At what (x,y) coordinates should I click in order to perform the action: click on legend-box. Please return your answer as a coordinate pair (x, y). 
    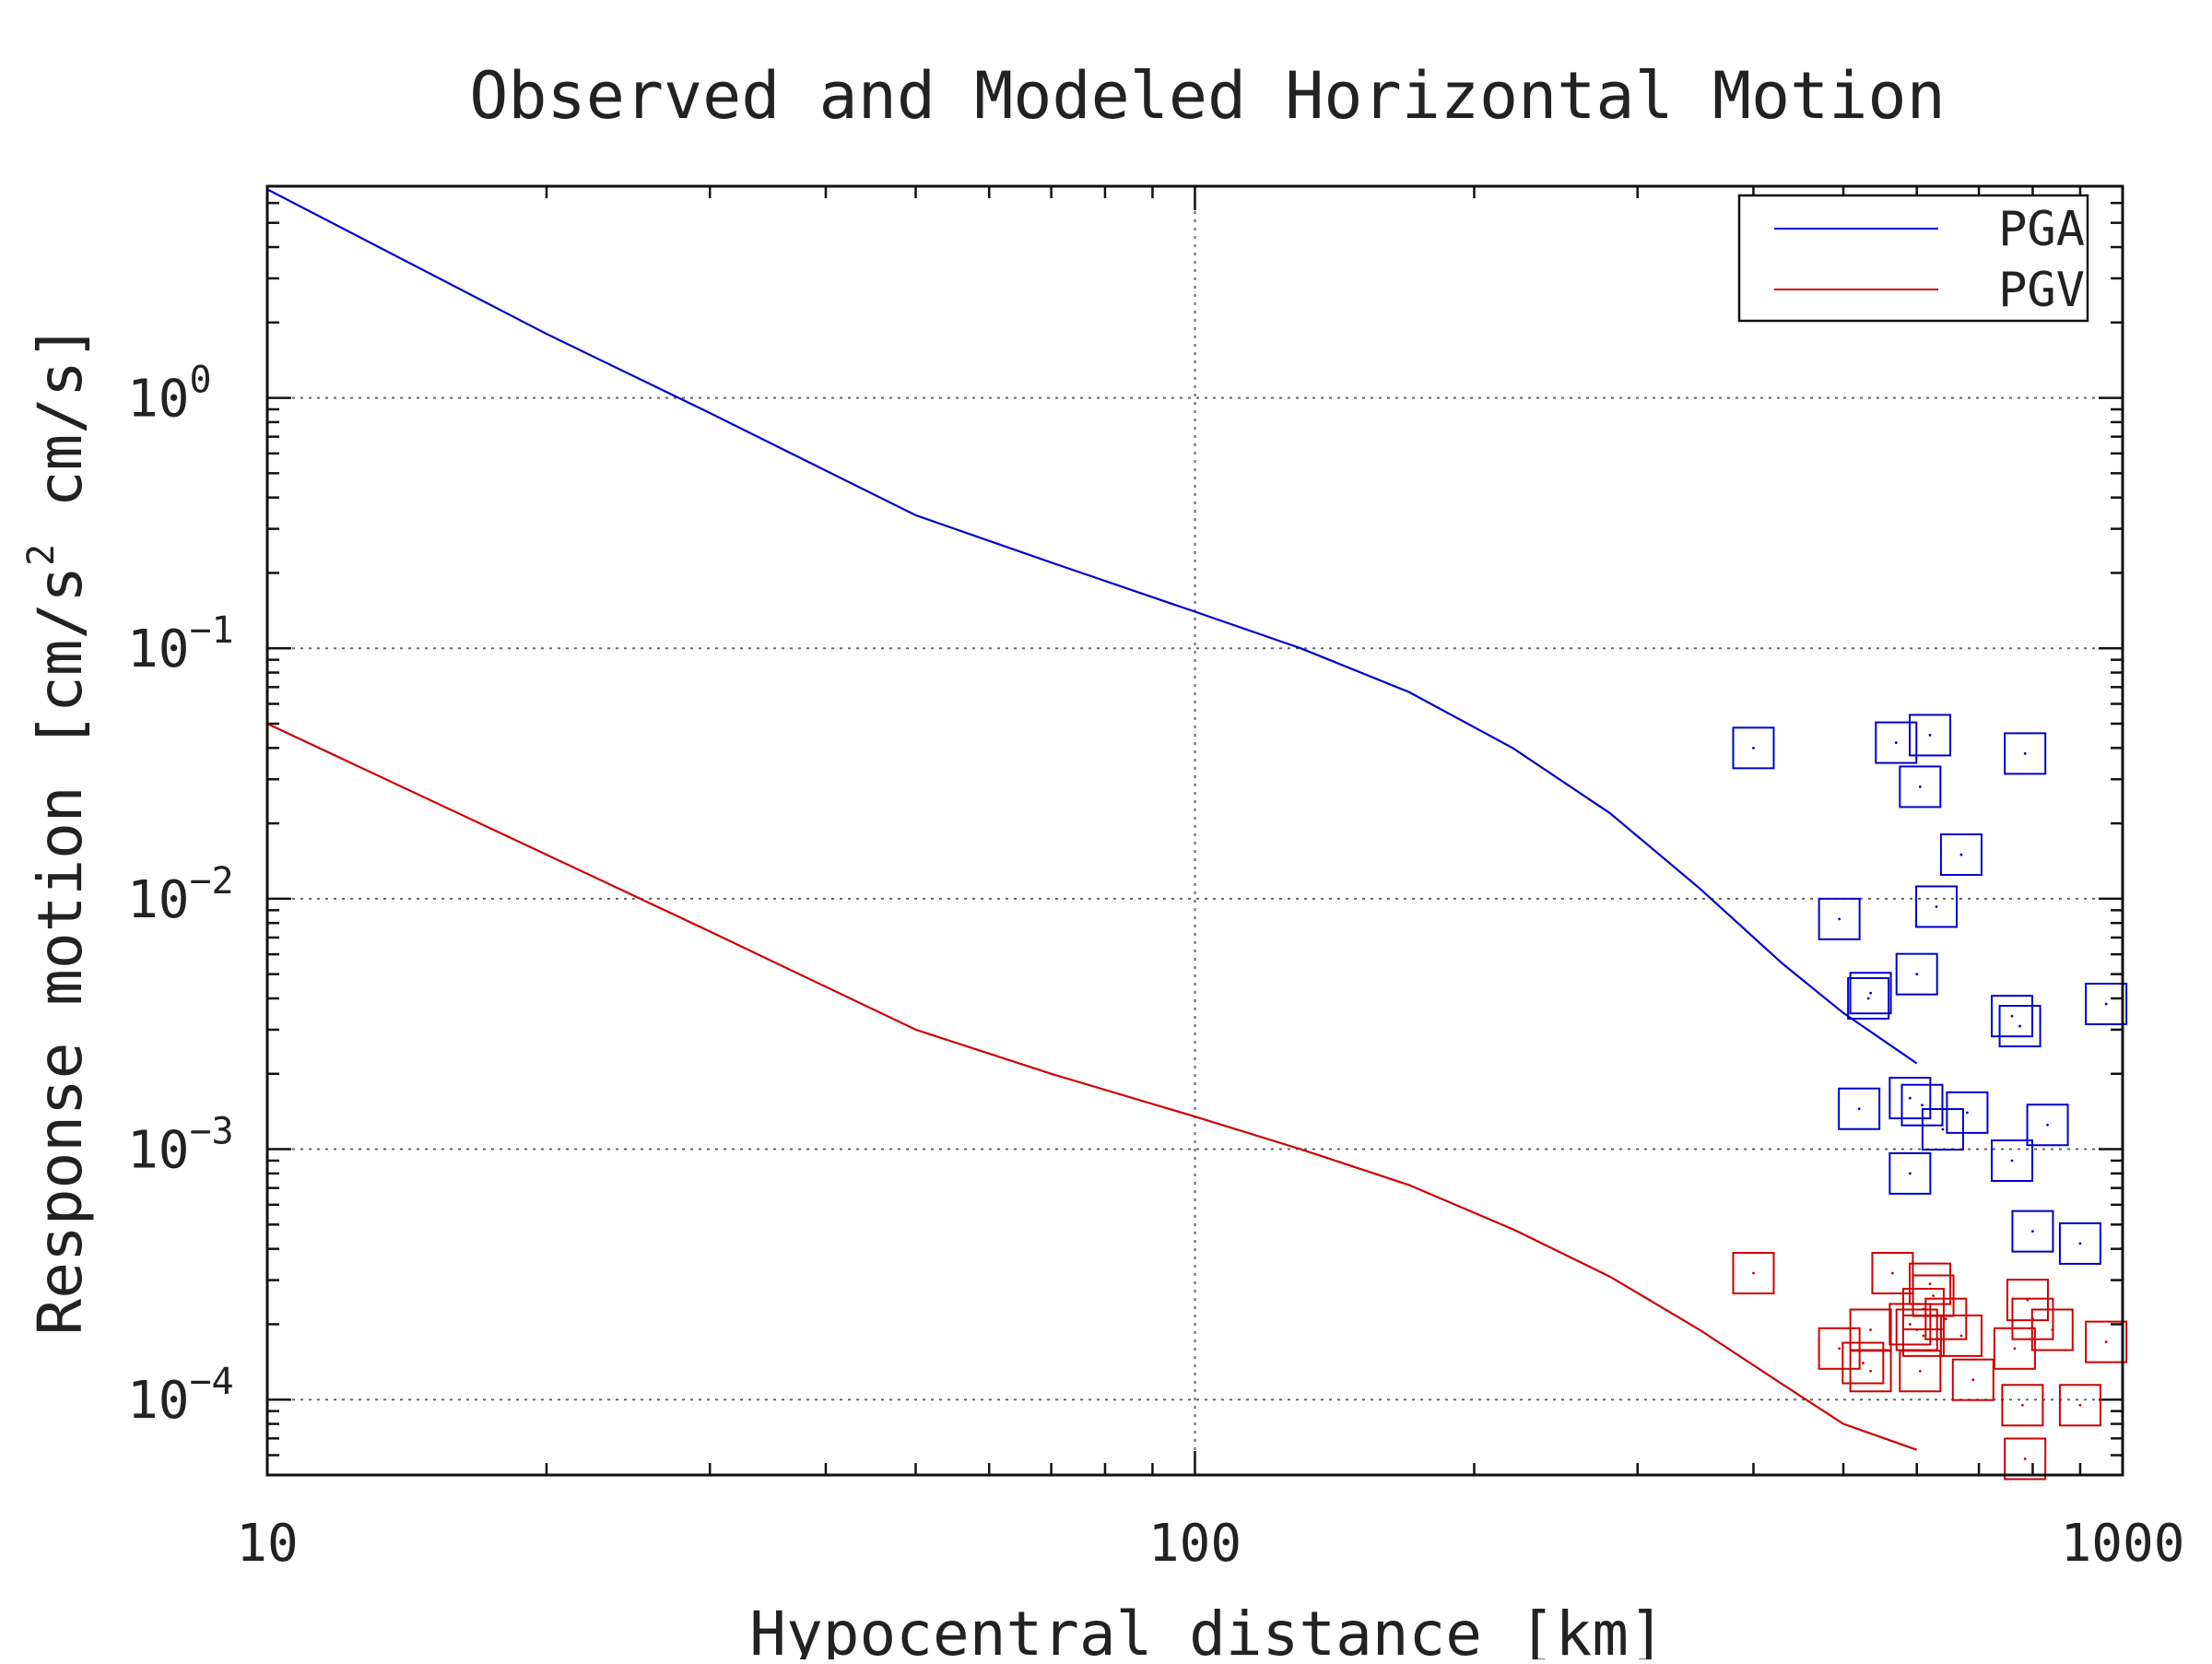
    Looking at the image, I should click on (1913, 258).